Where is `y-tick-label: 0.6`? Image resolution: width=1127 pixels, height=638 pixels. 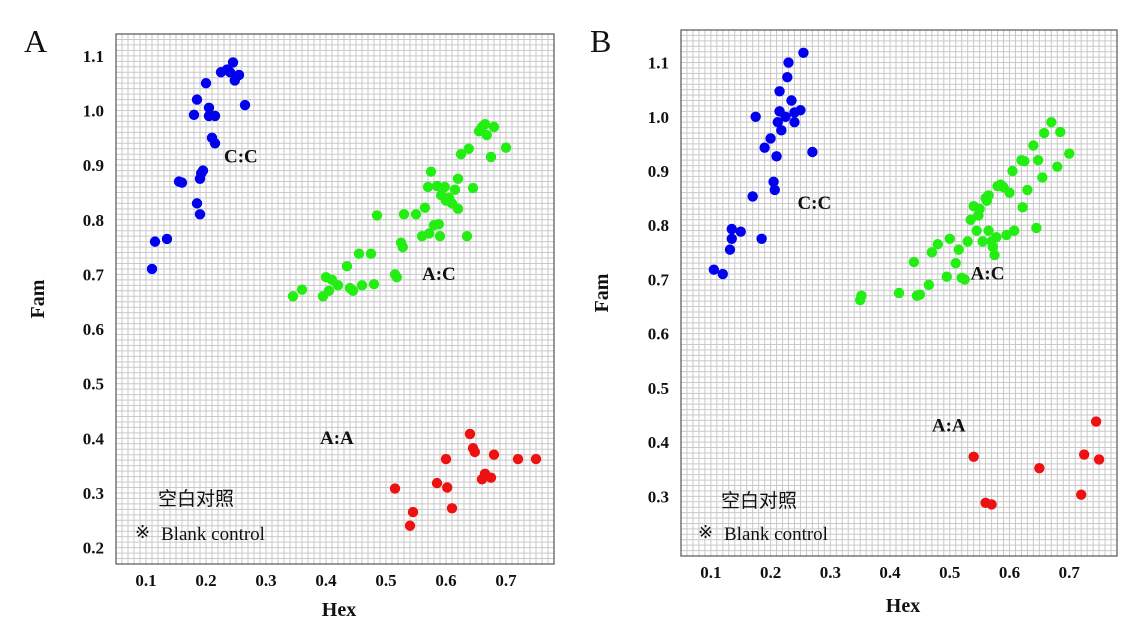
y-tick-label: 0.6 is located at coordinates (93, 329).